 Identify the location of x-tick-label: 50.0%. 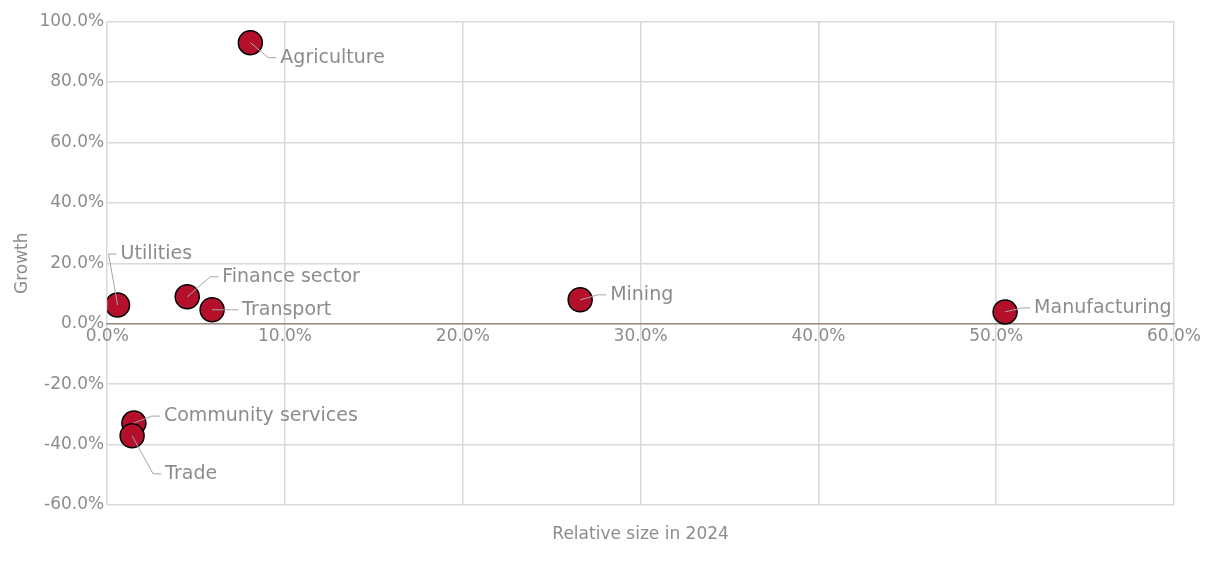
(996, 335).